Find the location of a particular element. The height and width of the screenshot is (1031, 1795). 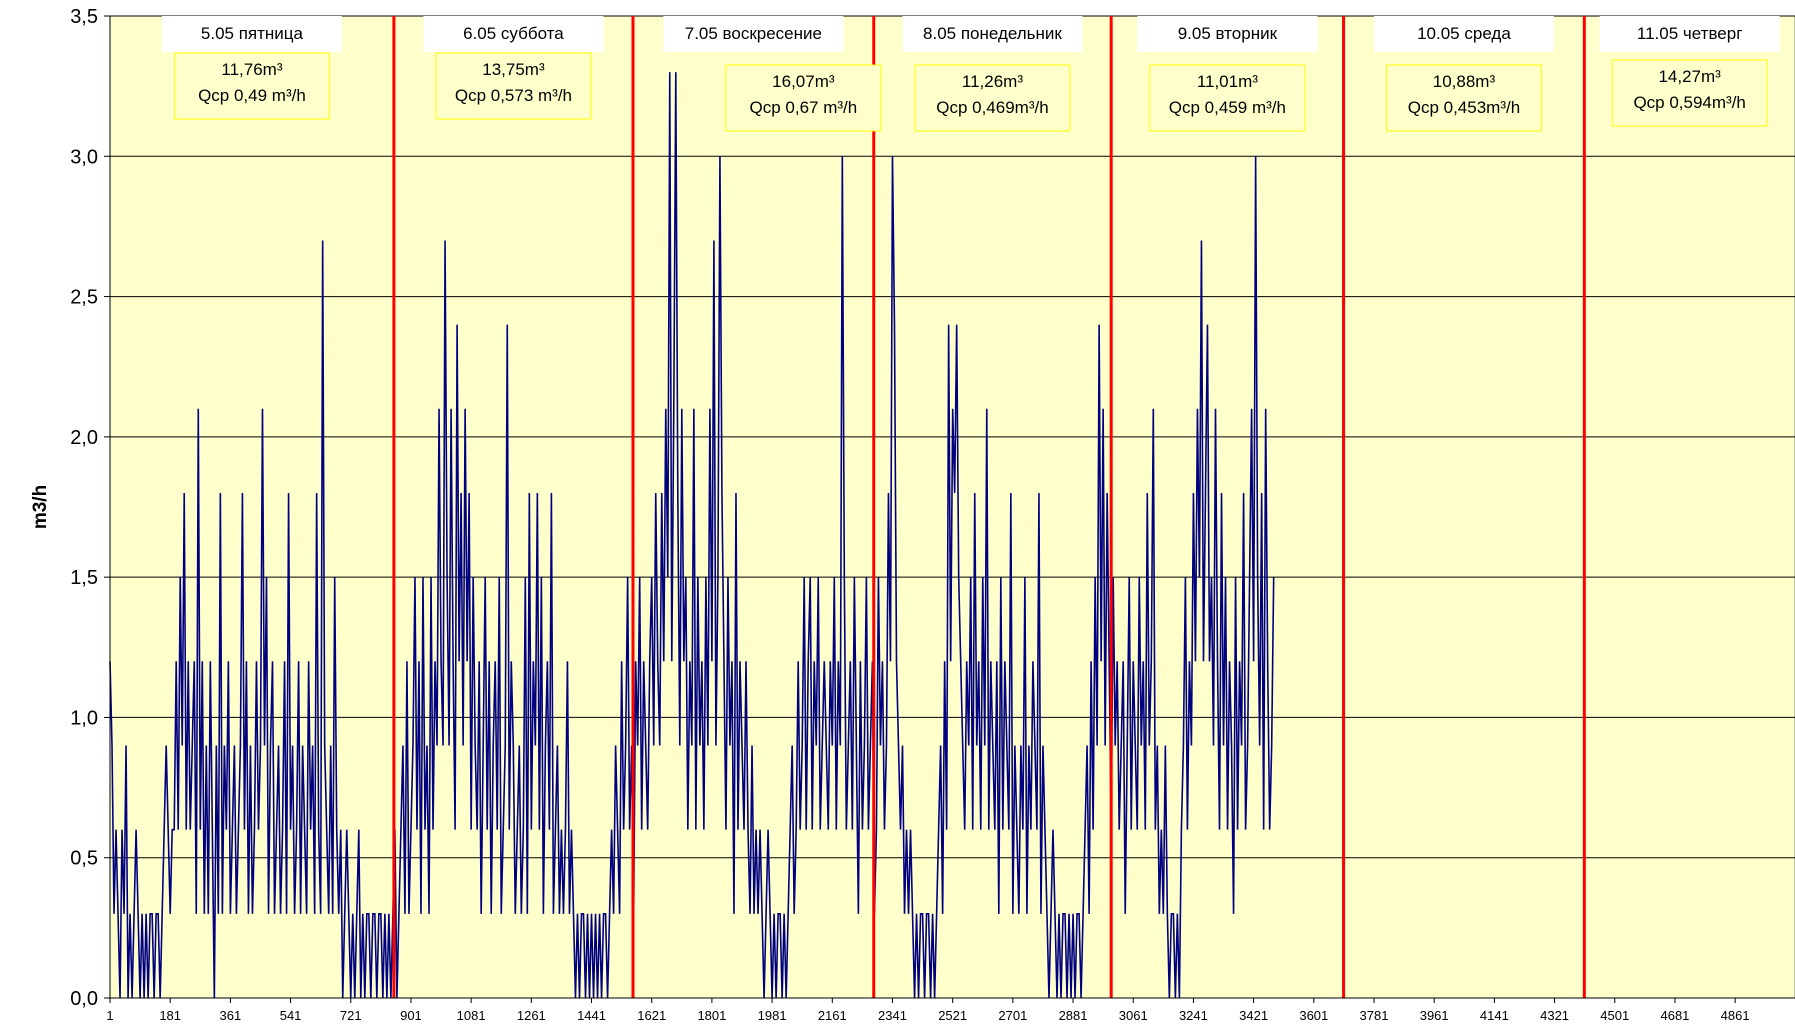

x-tick-label-9: 1621 is located at coordinates (651, 1015).